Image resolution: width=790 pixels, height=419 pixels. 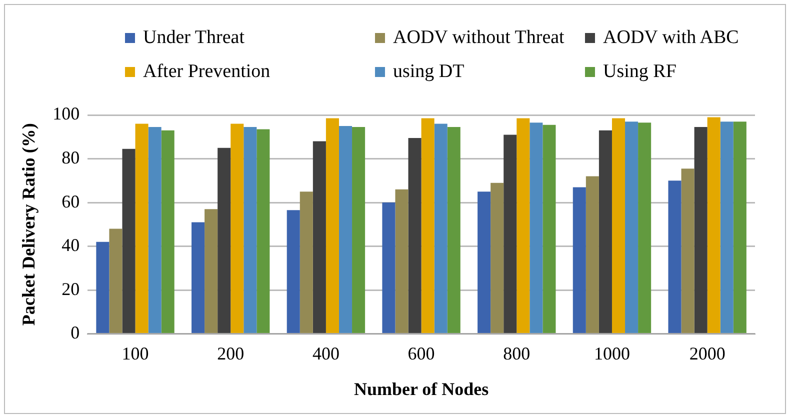 I want to click on y-axis-title: Packet Delivery Ratio (%), so click(x=28, y=224).